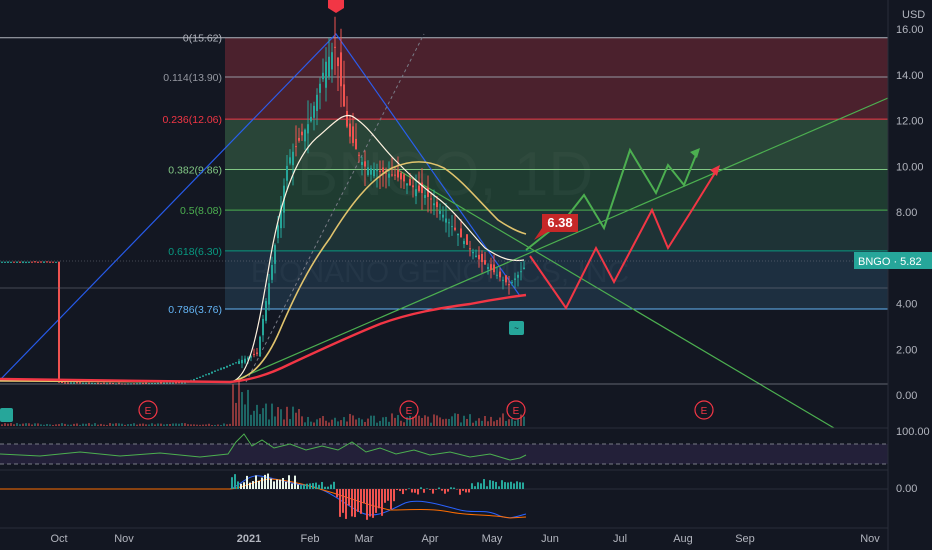  Describe the element at coordinates (444, 449) in the screenshot. I see `rsi-pane` at that location.